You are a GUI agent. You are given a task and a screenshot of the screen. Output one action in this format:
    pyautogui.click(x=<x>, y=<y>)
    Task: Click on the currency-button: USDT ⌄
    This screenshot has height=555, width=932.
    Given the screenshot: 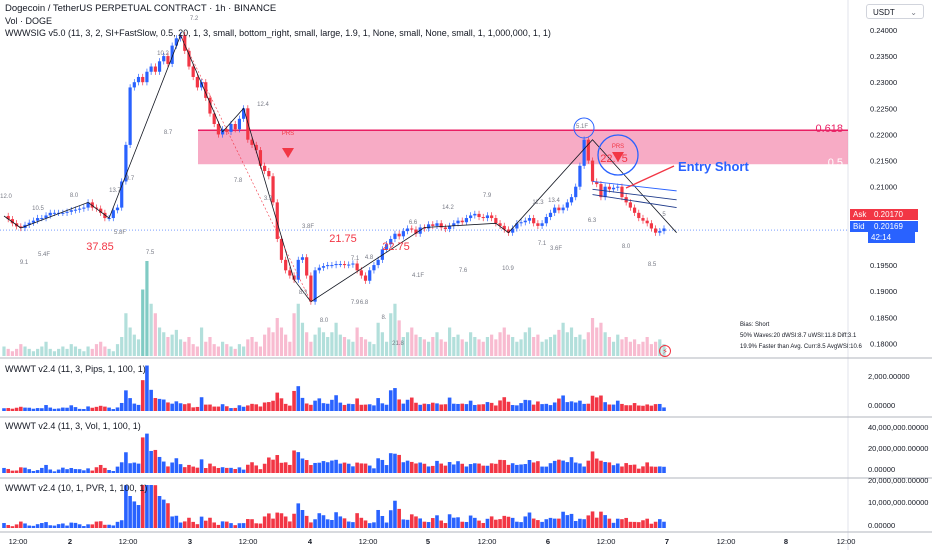 What is the action you would take?
    pyautogui.click(x=895, y=11)
    